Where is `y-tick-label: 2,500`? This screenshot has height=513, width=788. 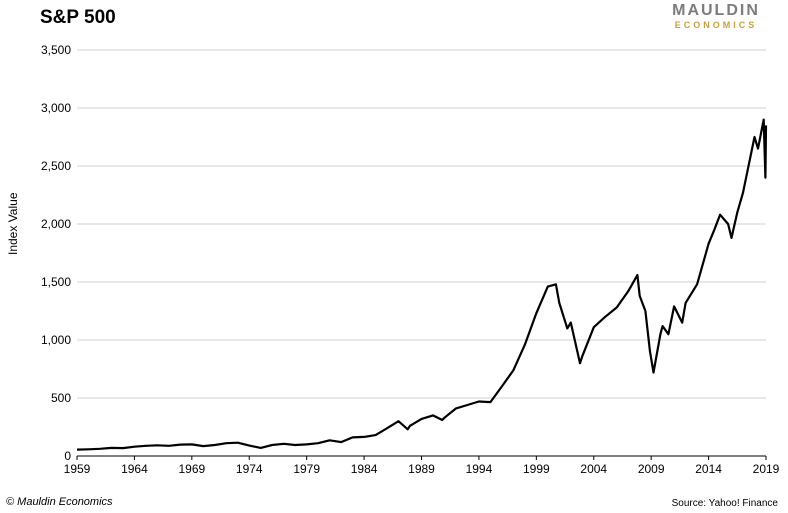
y-tick-label: 2,500 is located at coordinates (56, 166).